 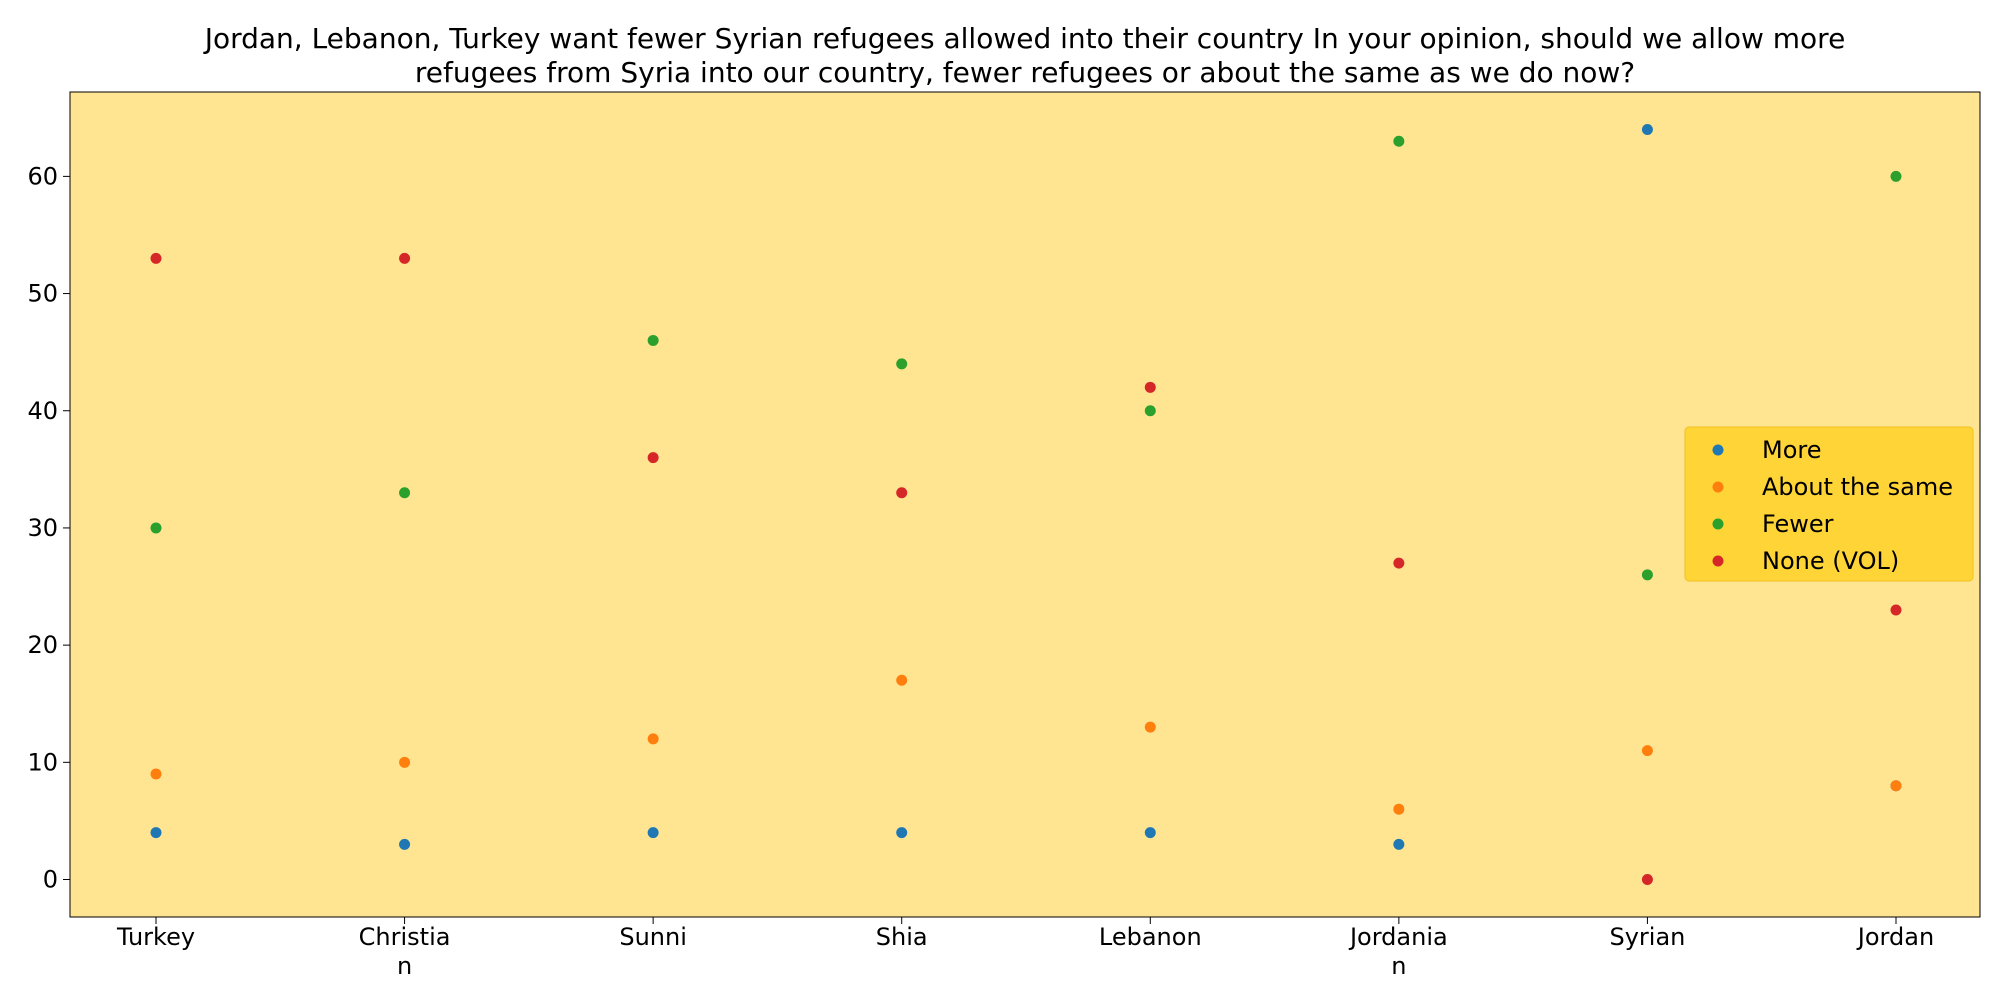 I want to click on y-tick-label: 40, so click(x=42, y=411).